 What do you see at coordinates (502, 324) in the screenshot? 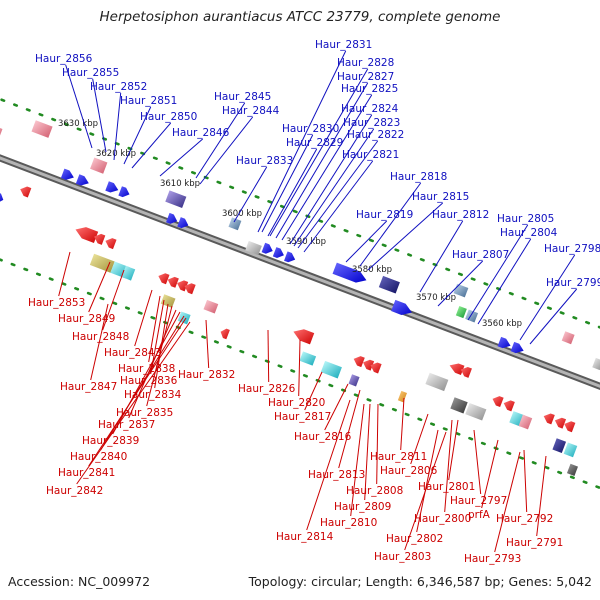
I see `kbp-tick-label: 3560 kbp` at bounding box center [502, 324].